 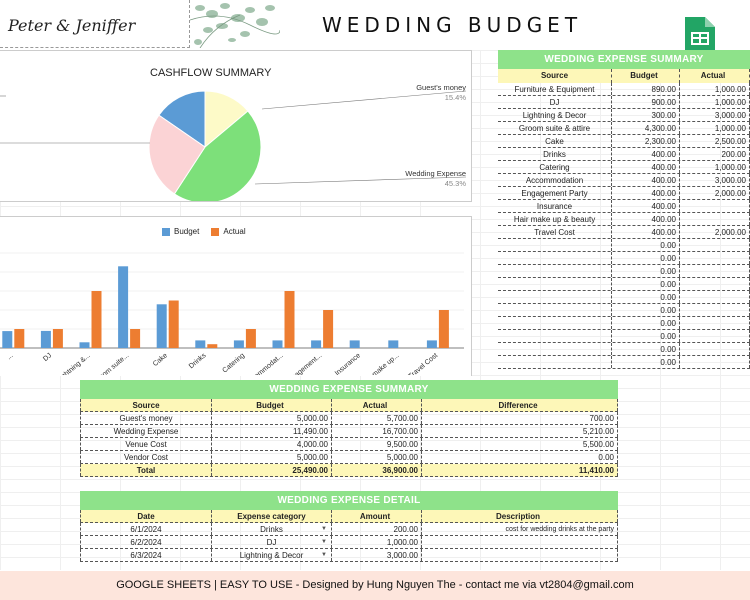 I want to click on table-cell: Cake, so click(x=555, y=141).